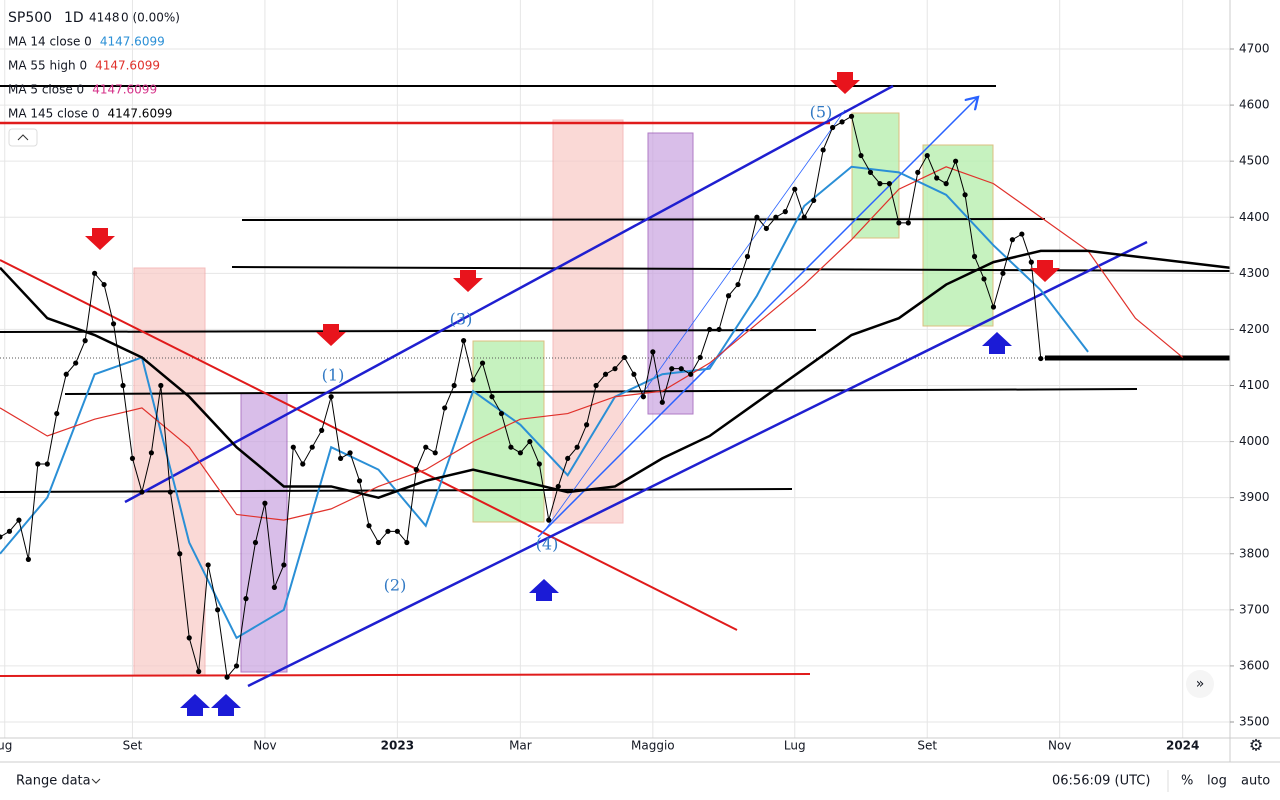 The width and height of the screenshot is (1280, 800). I want to click on range-caret, so click(96, 781).